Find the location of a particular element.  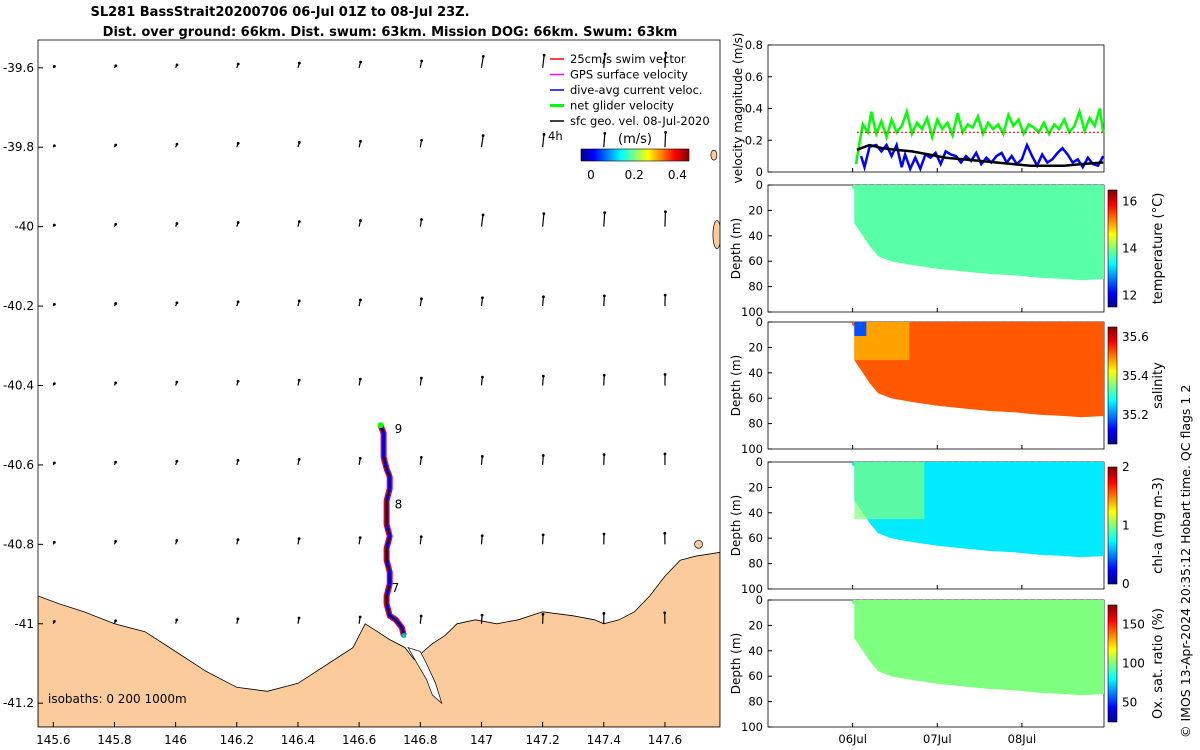

temperature-ytick-label: 40 is located at coordinates (755, 236).